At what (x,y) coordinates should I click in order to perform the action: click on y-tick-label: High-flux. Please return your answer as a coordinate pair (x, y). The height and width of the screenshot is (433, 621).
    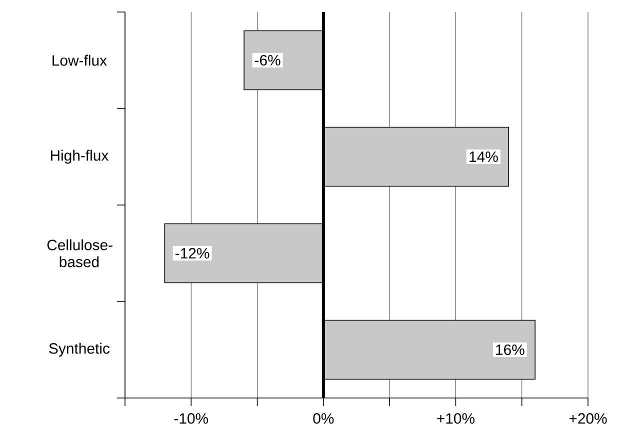
    Looking at the image, I should click on (79, 157).